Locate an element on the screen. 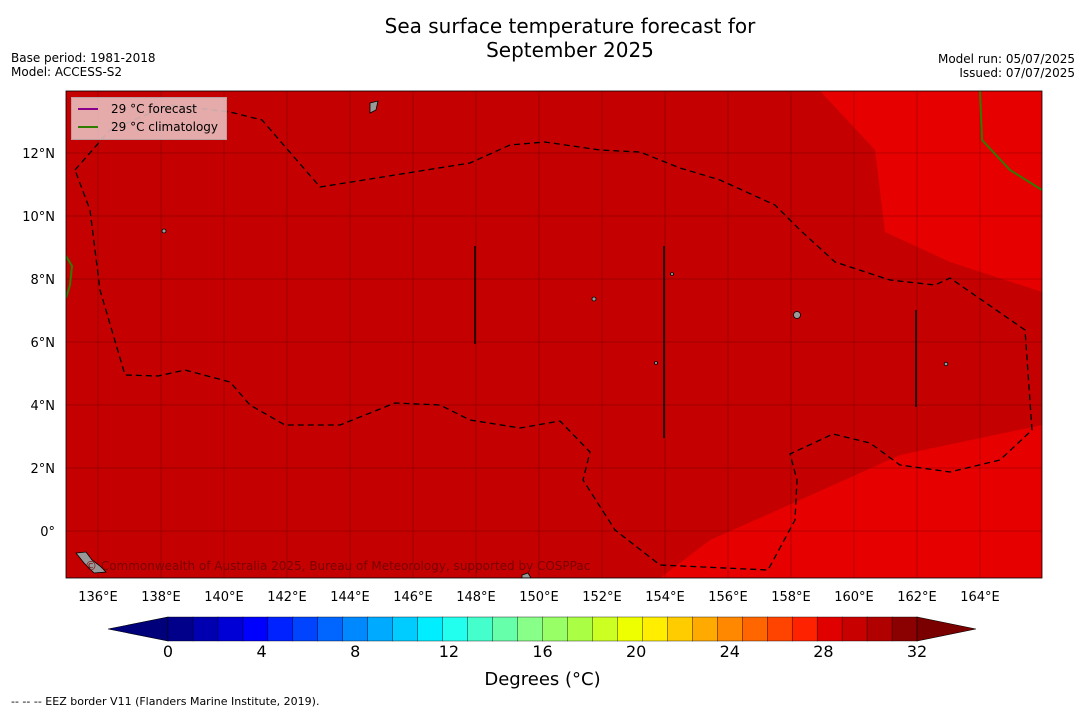 The height and width of the screenshot is (713, 1085). colorbar-label: Degrees (°C) is located at coordinates (542, 679).